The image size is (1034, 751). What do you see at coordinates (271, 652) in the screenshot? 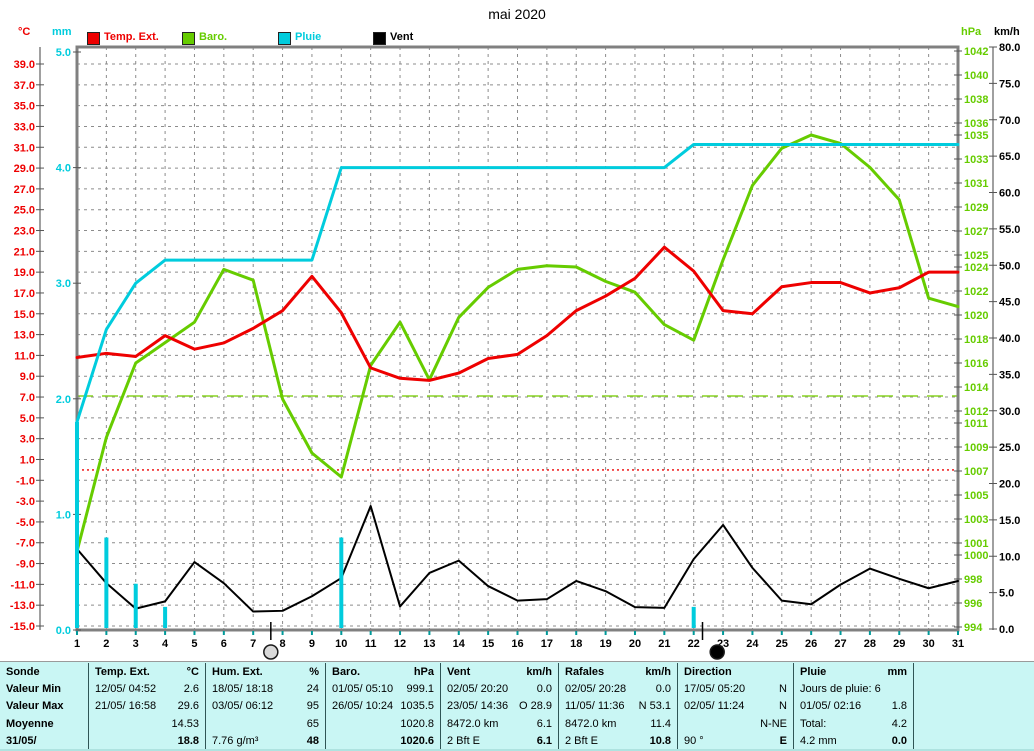
I see `full-moon-icon` at bounding box center [271, 652].